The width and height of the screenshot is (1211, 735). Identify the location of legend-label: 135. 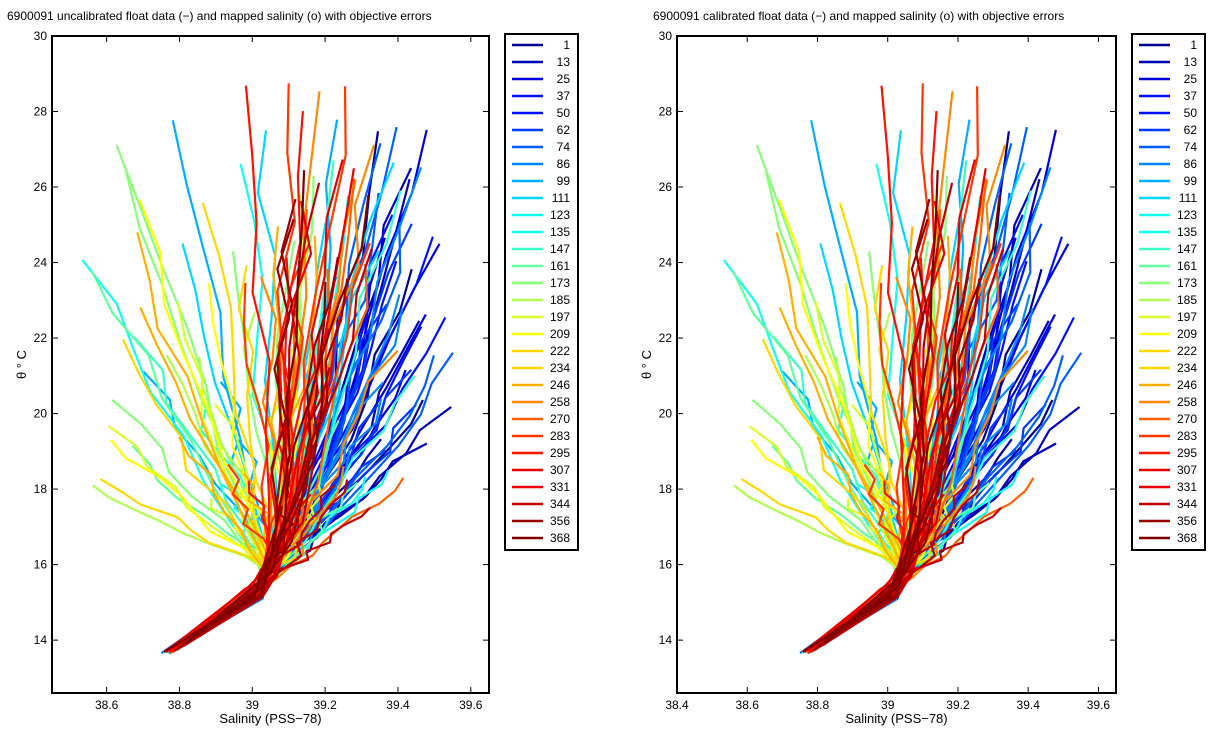
(1187, 232).